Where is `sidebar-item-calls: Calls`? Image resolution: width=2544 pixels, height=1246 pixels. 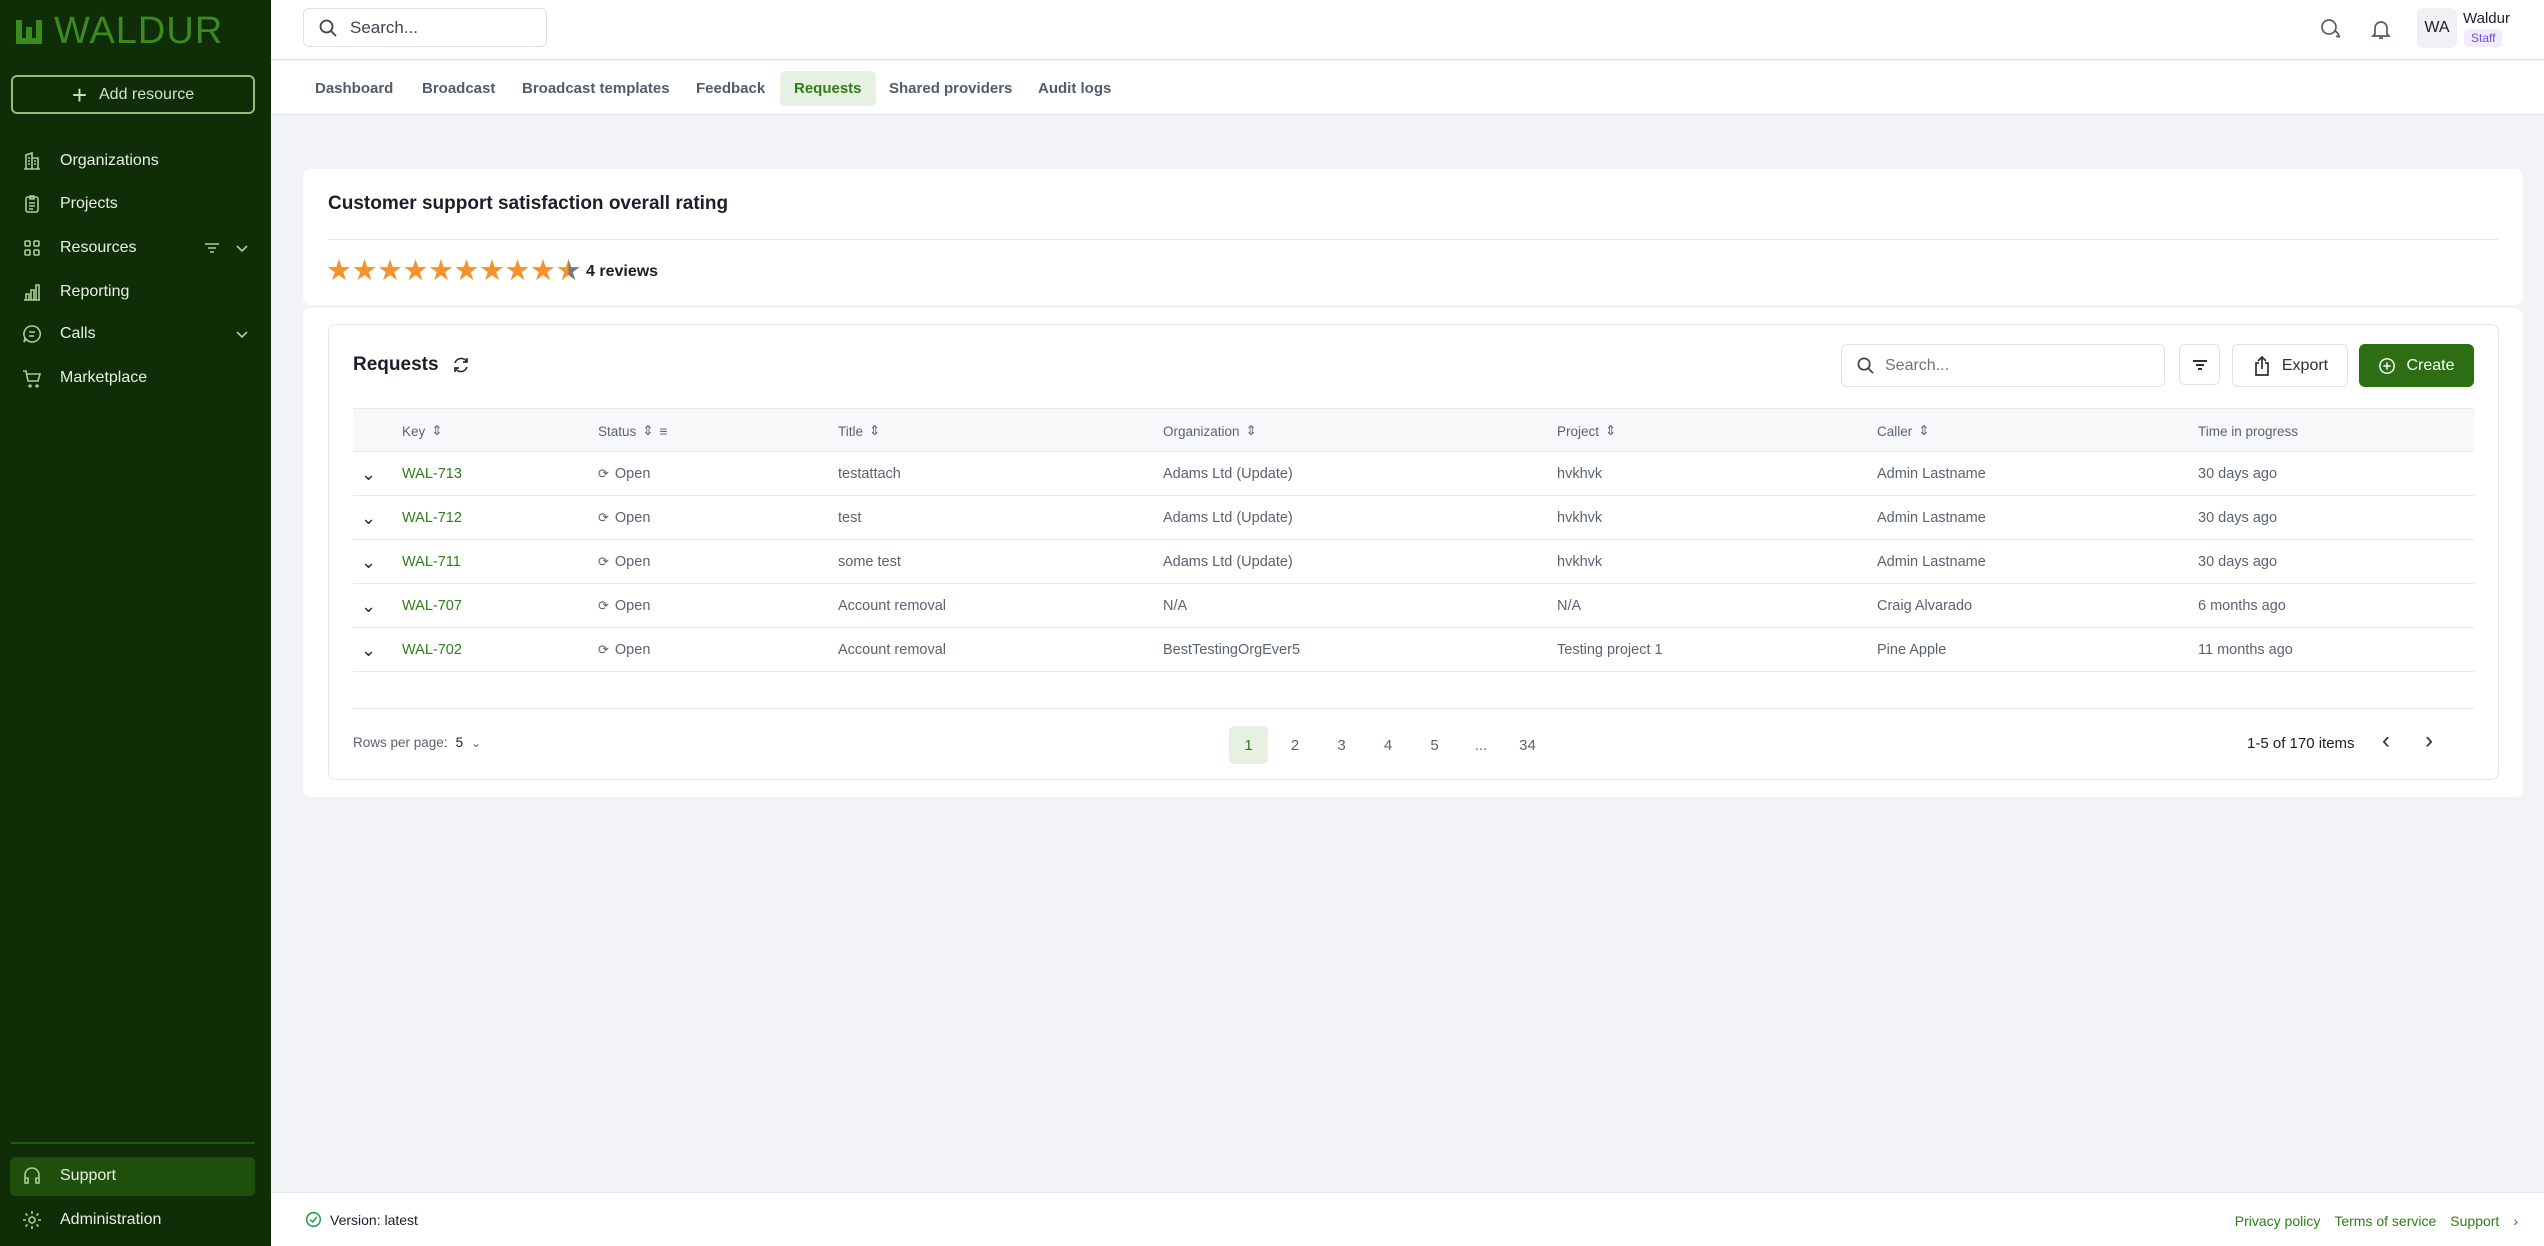 sidebar-item-calls: Calls is located at coordinates (137, 334).